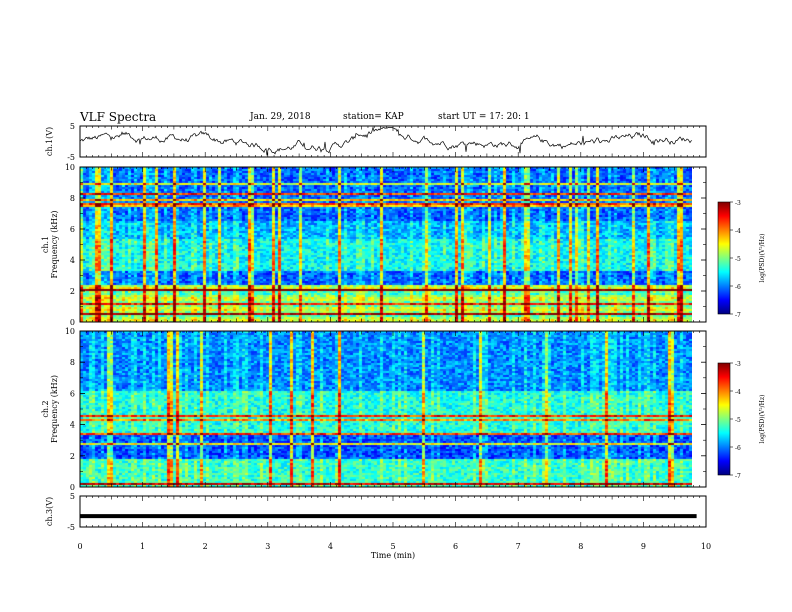 This screenshot has width=792, height=612. Describe the element at coordinates (373, 117) in the screenshot. I see `station-label: station= KAP` at that location.